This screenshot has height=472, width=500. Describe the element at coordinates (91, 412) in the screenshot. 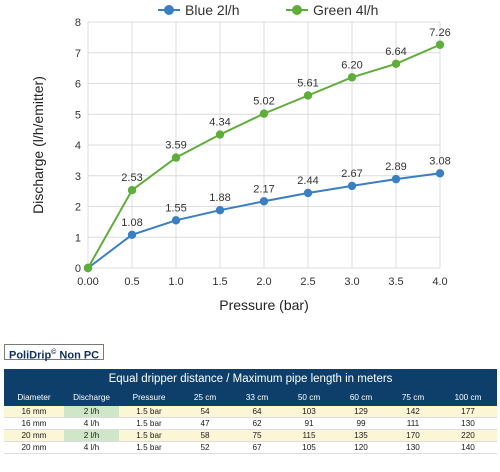

I see `table-cell: 2 l/h` at that location.